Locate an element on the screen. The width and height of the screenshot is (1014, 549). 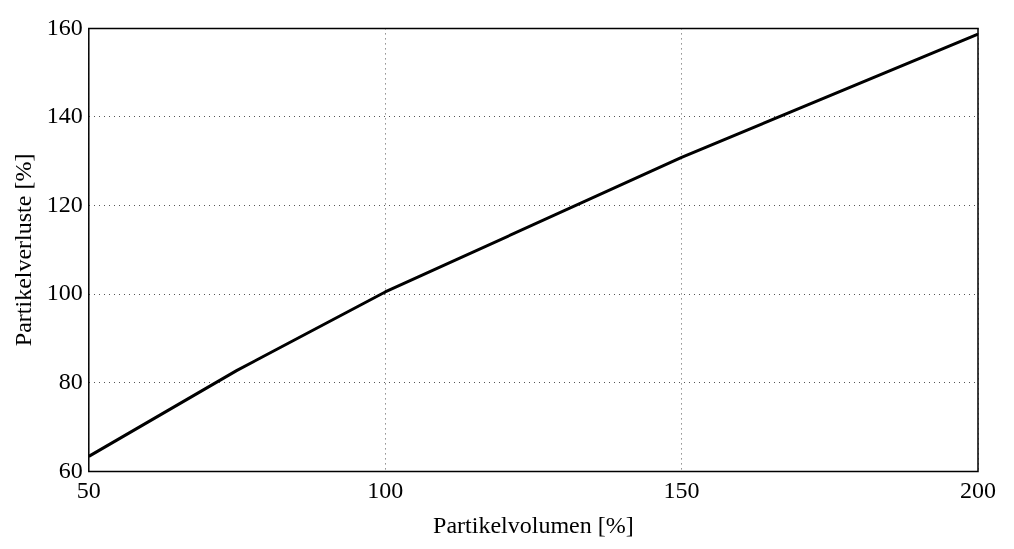
x-tick-label: 100 is located at coordinates (385, 490).